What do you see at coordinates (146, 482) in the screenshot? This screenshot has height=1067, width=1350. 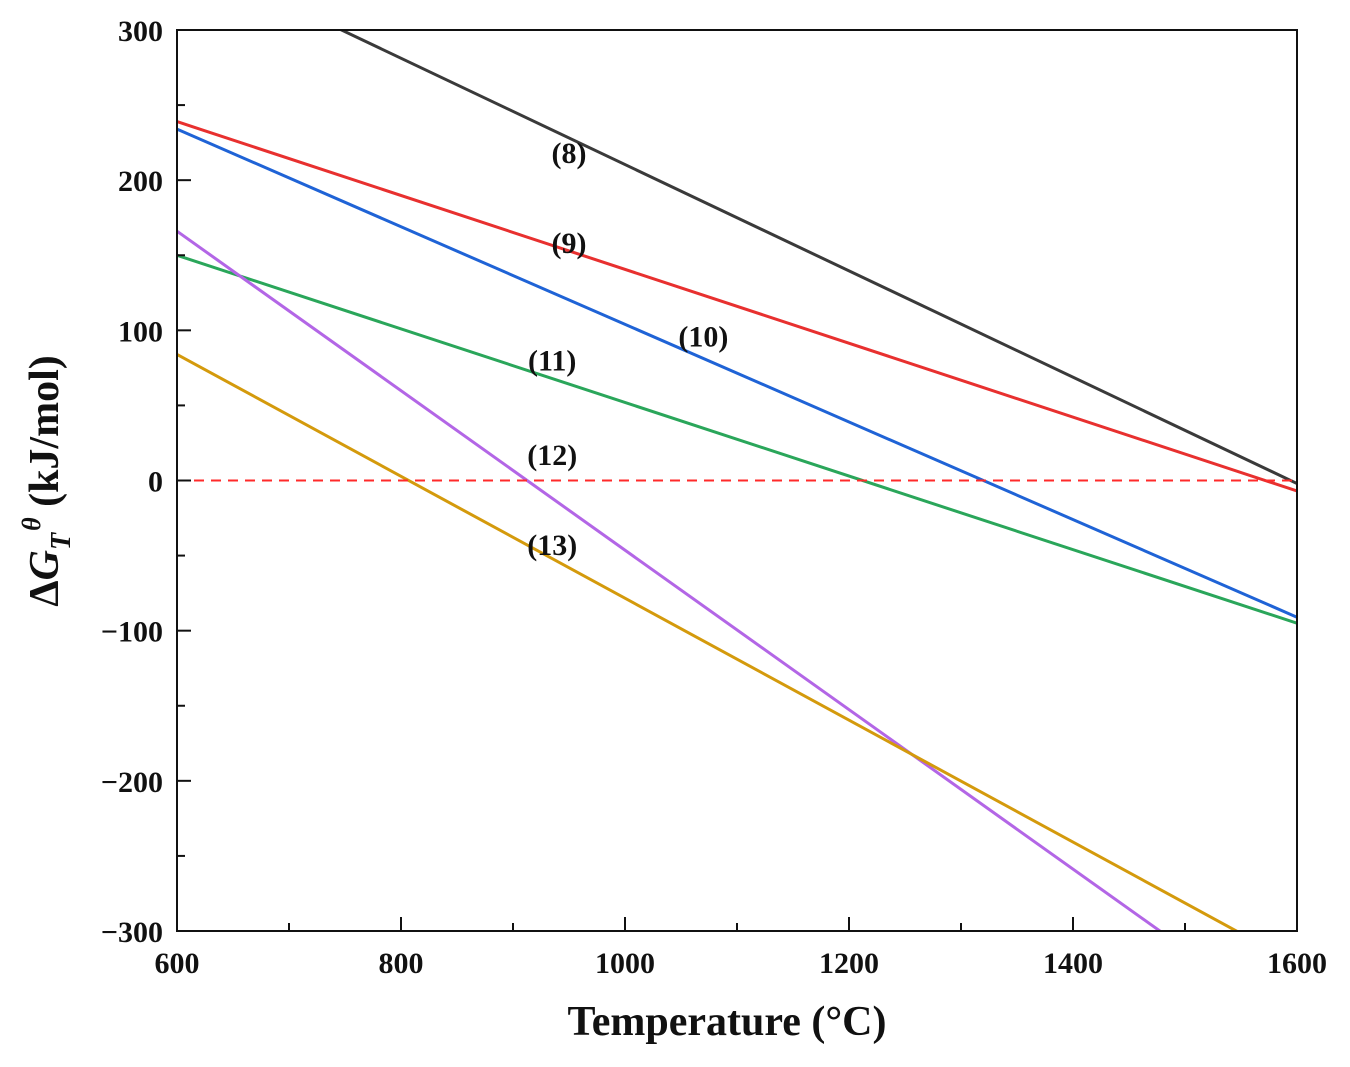 I see `y-axis: −300 −200 −100 0 100 200 300` at bounding box center [146, 482].